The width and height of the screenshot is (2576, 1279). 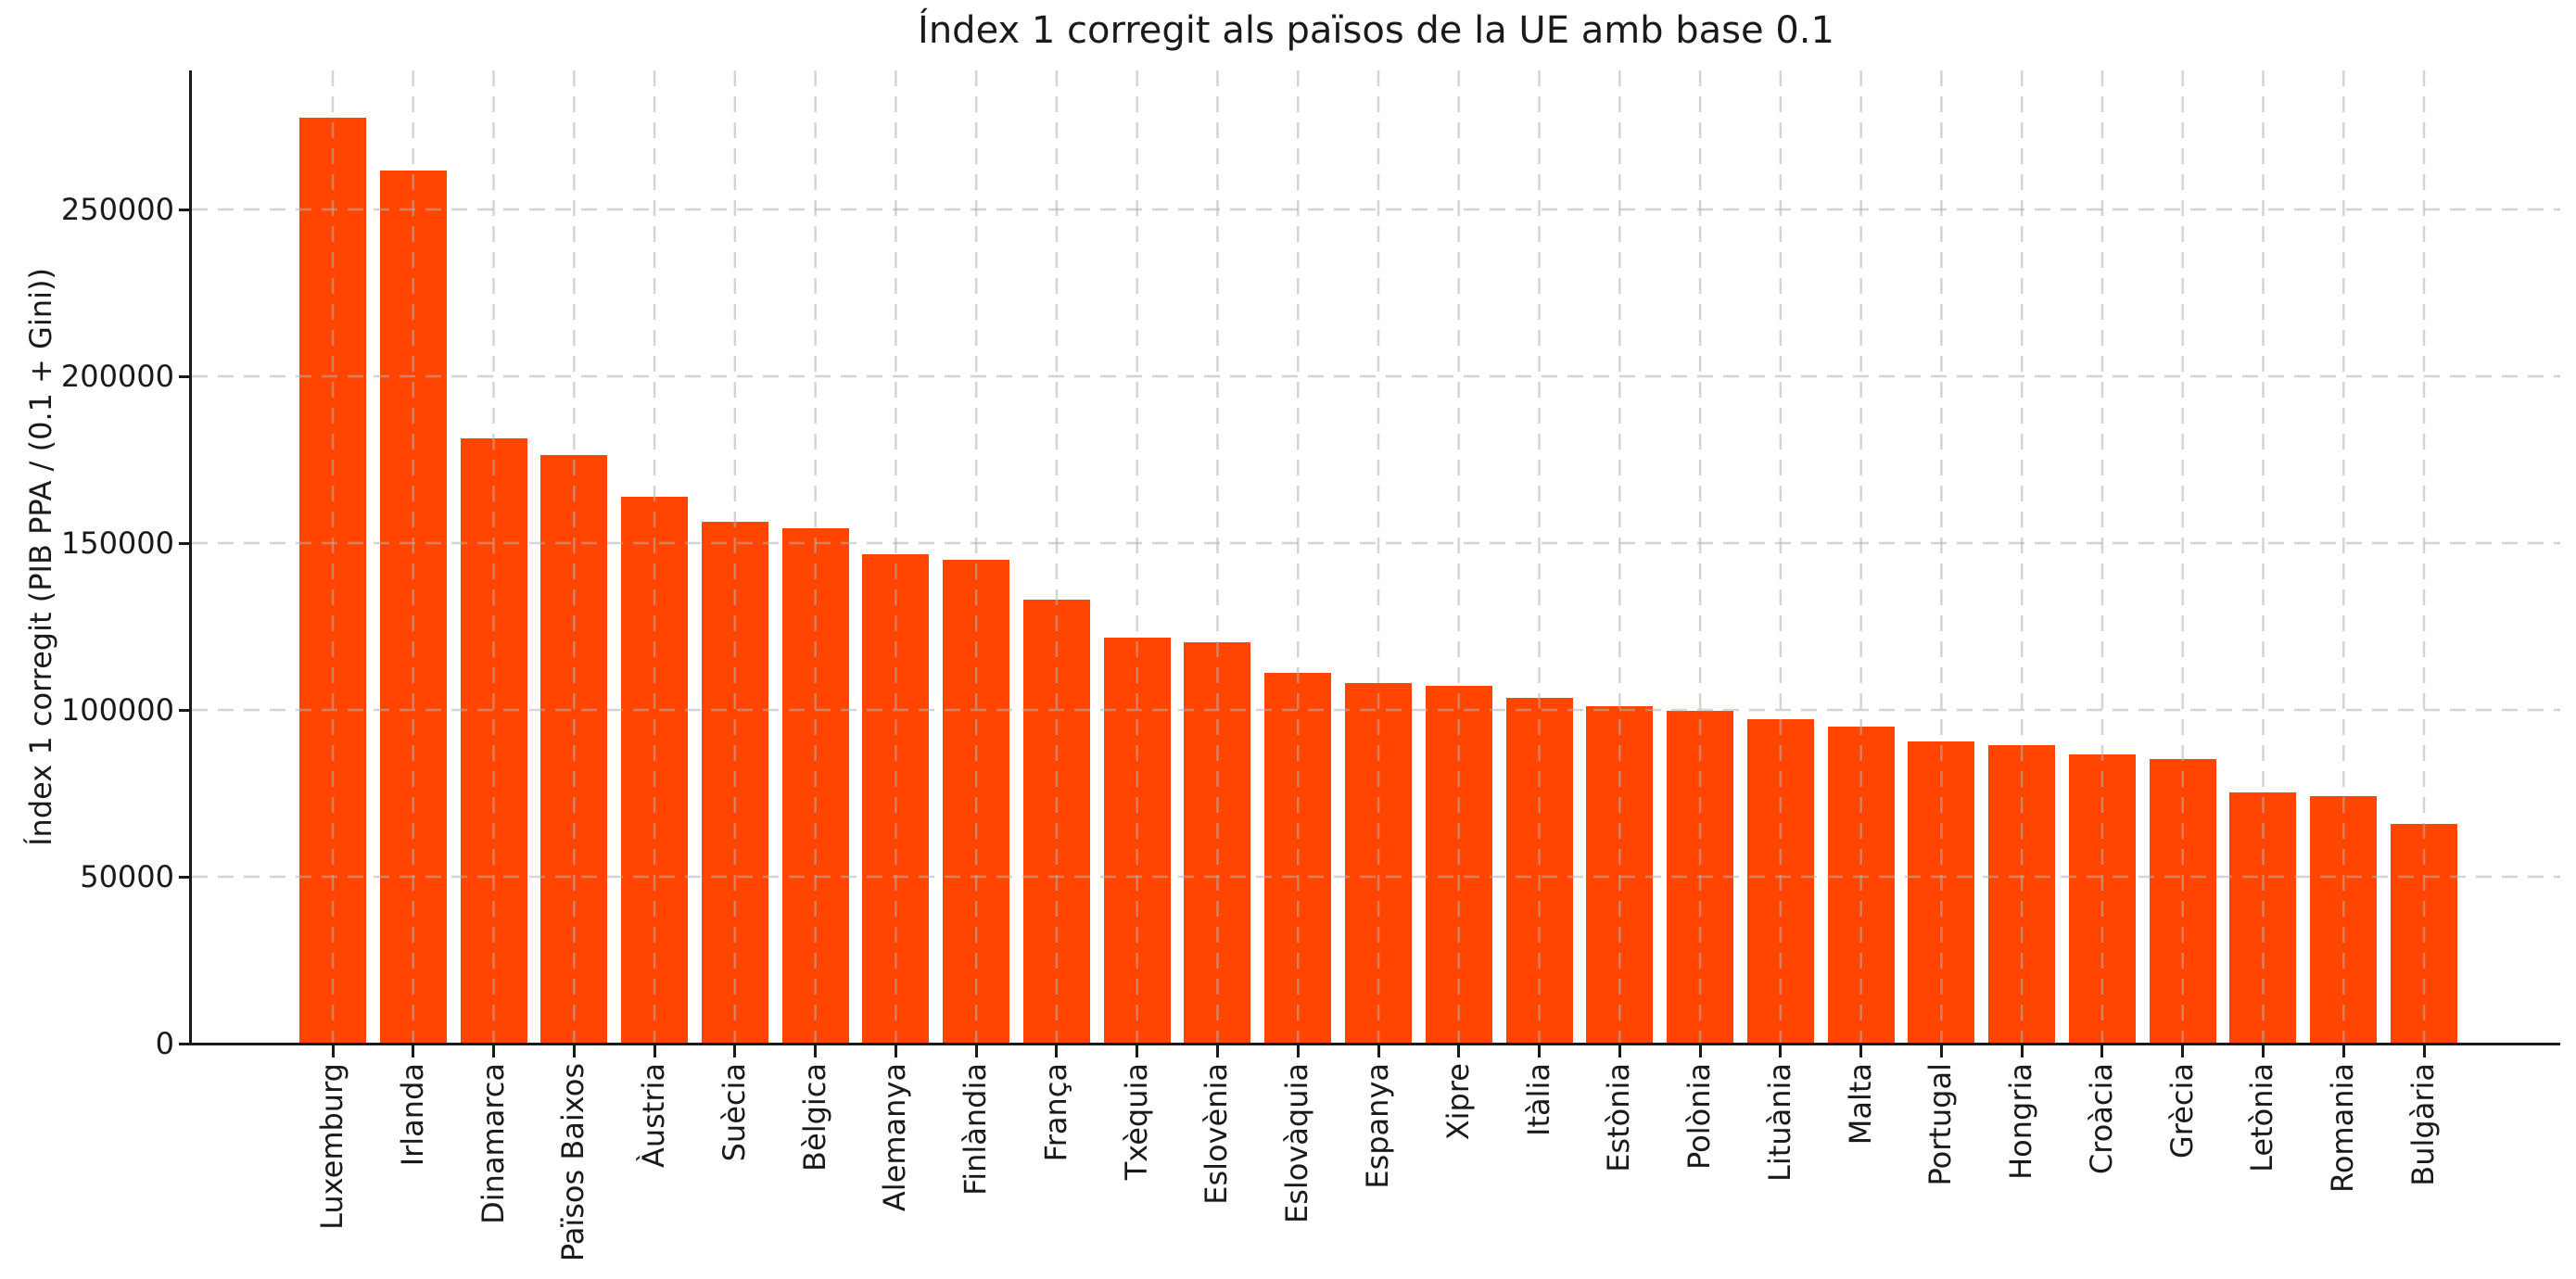 I want to click on x-tick-label: Luxemburg, so click(x=331, y=1146).